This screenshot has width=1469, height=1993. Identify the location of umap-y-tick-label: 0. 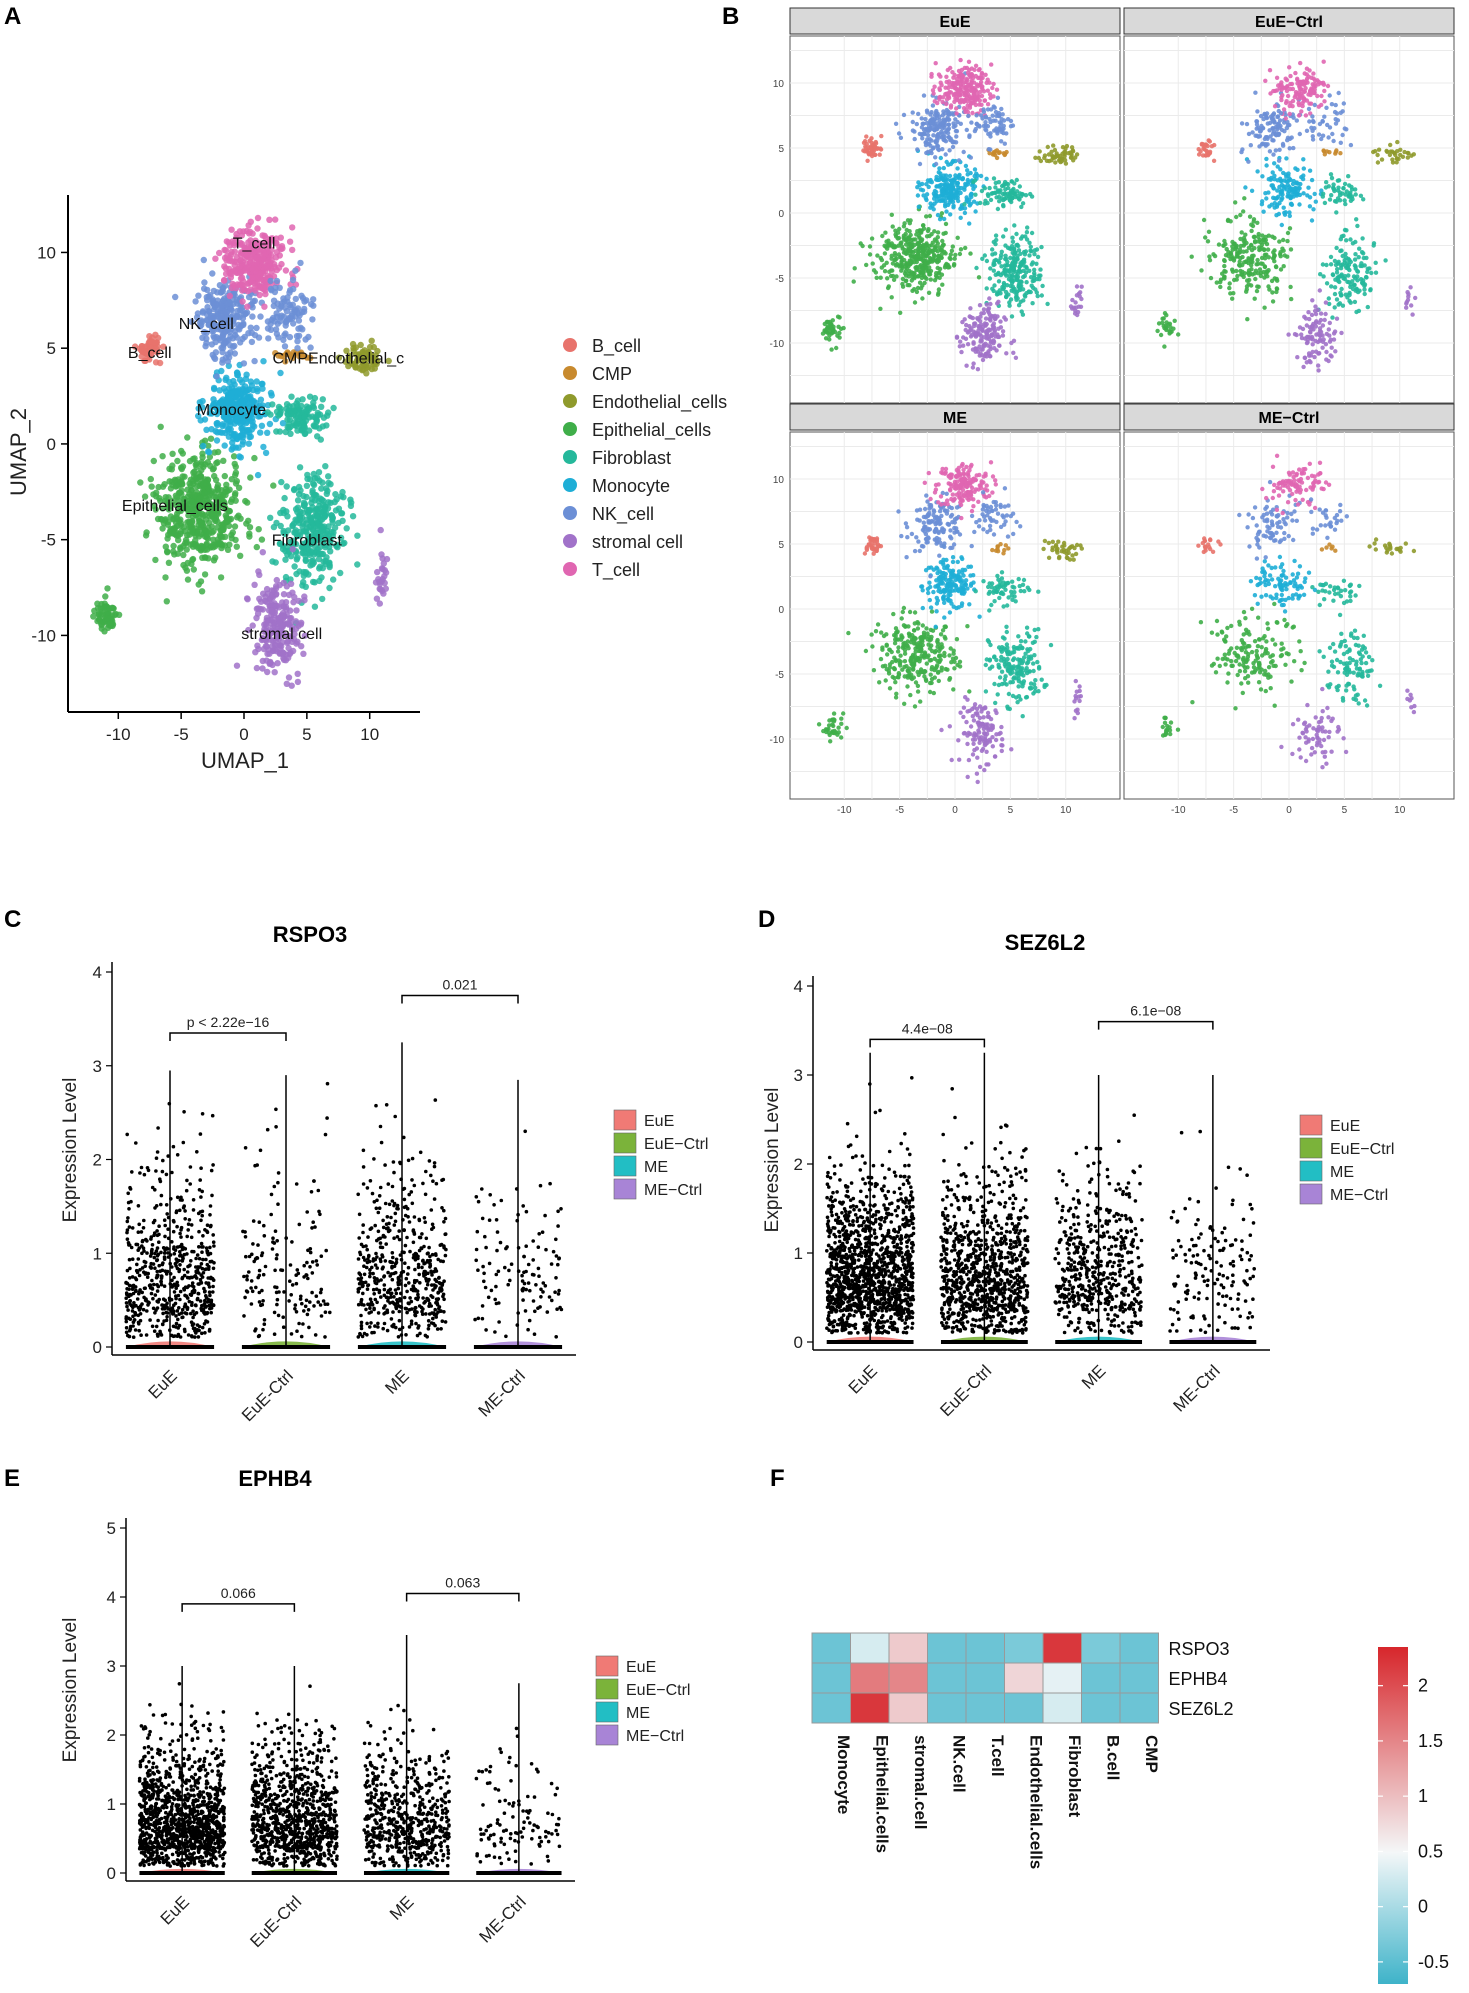
(51, 444).